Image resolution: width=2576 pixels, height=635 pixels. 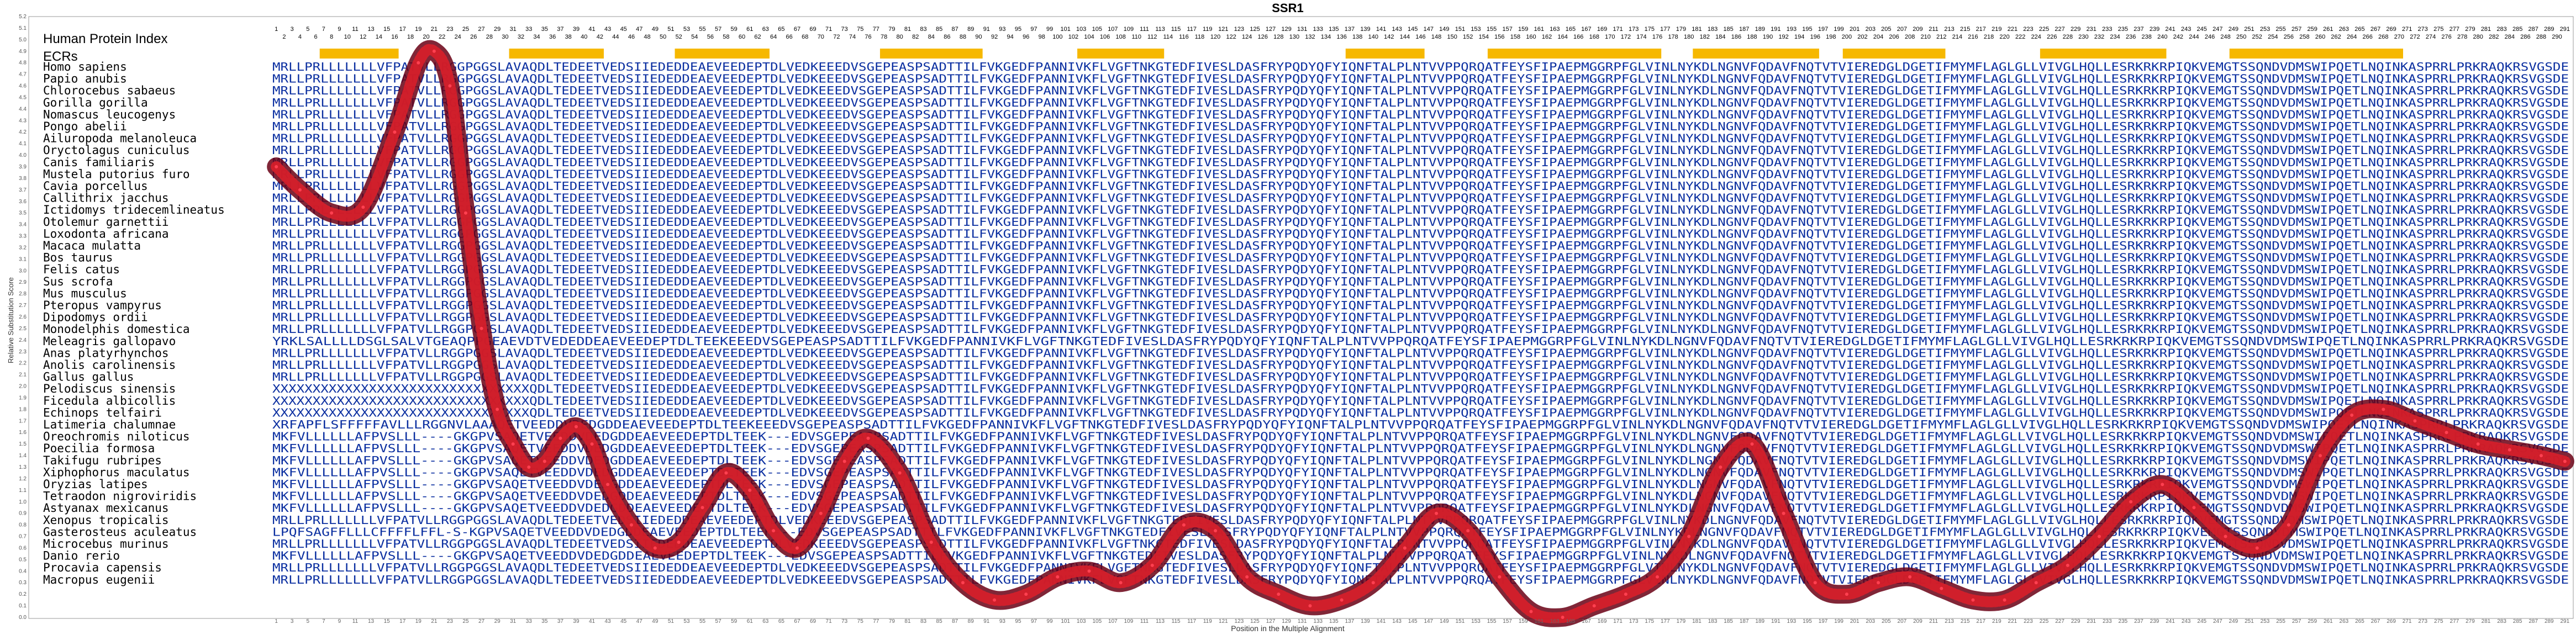 What do you see at coordinates (1452, 37) in the screenshot?
I see `index-tick-label: 150` at bounding box center [1452, 37].